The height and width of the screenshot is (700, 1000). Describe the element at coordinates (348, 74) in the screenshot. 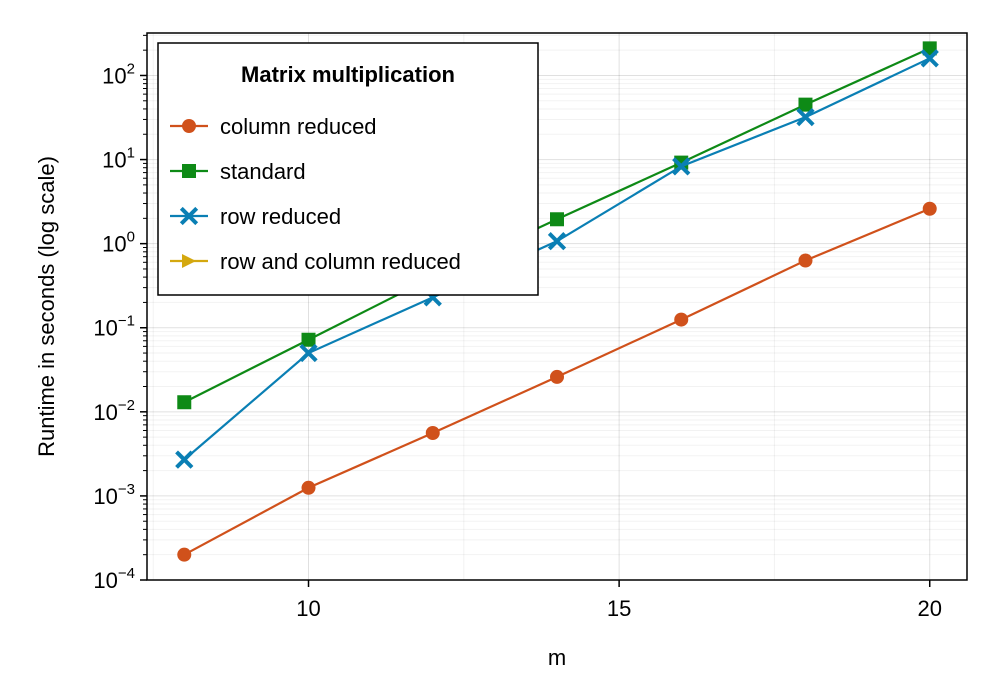

I see `legend-title: Matrix multiplication` at that location.